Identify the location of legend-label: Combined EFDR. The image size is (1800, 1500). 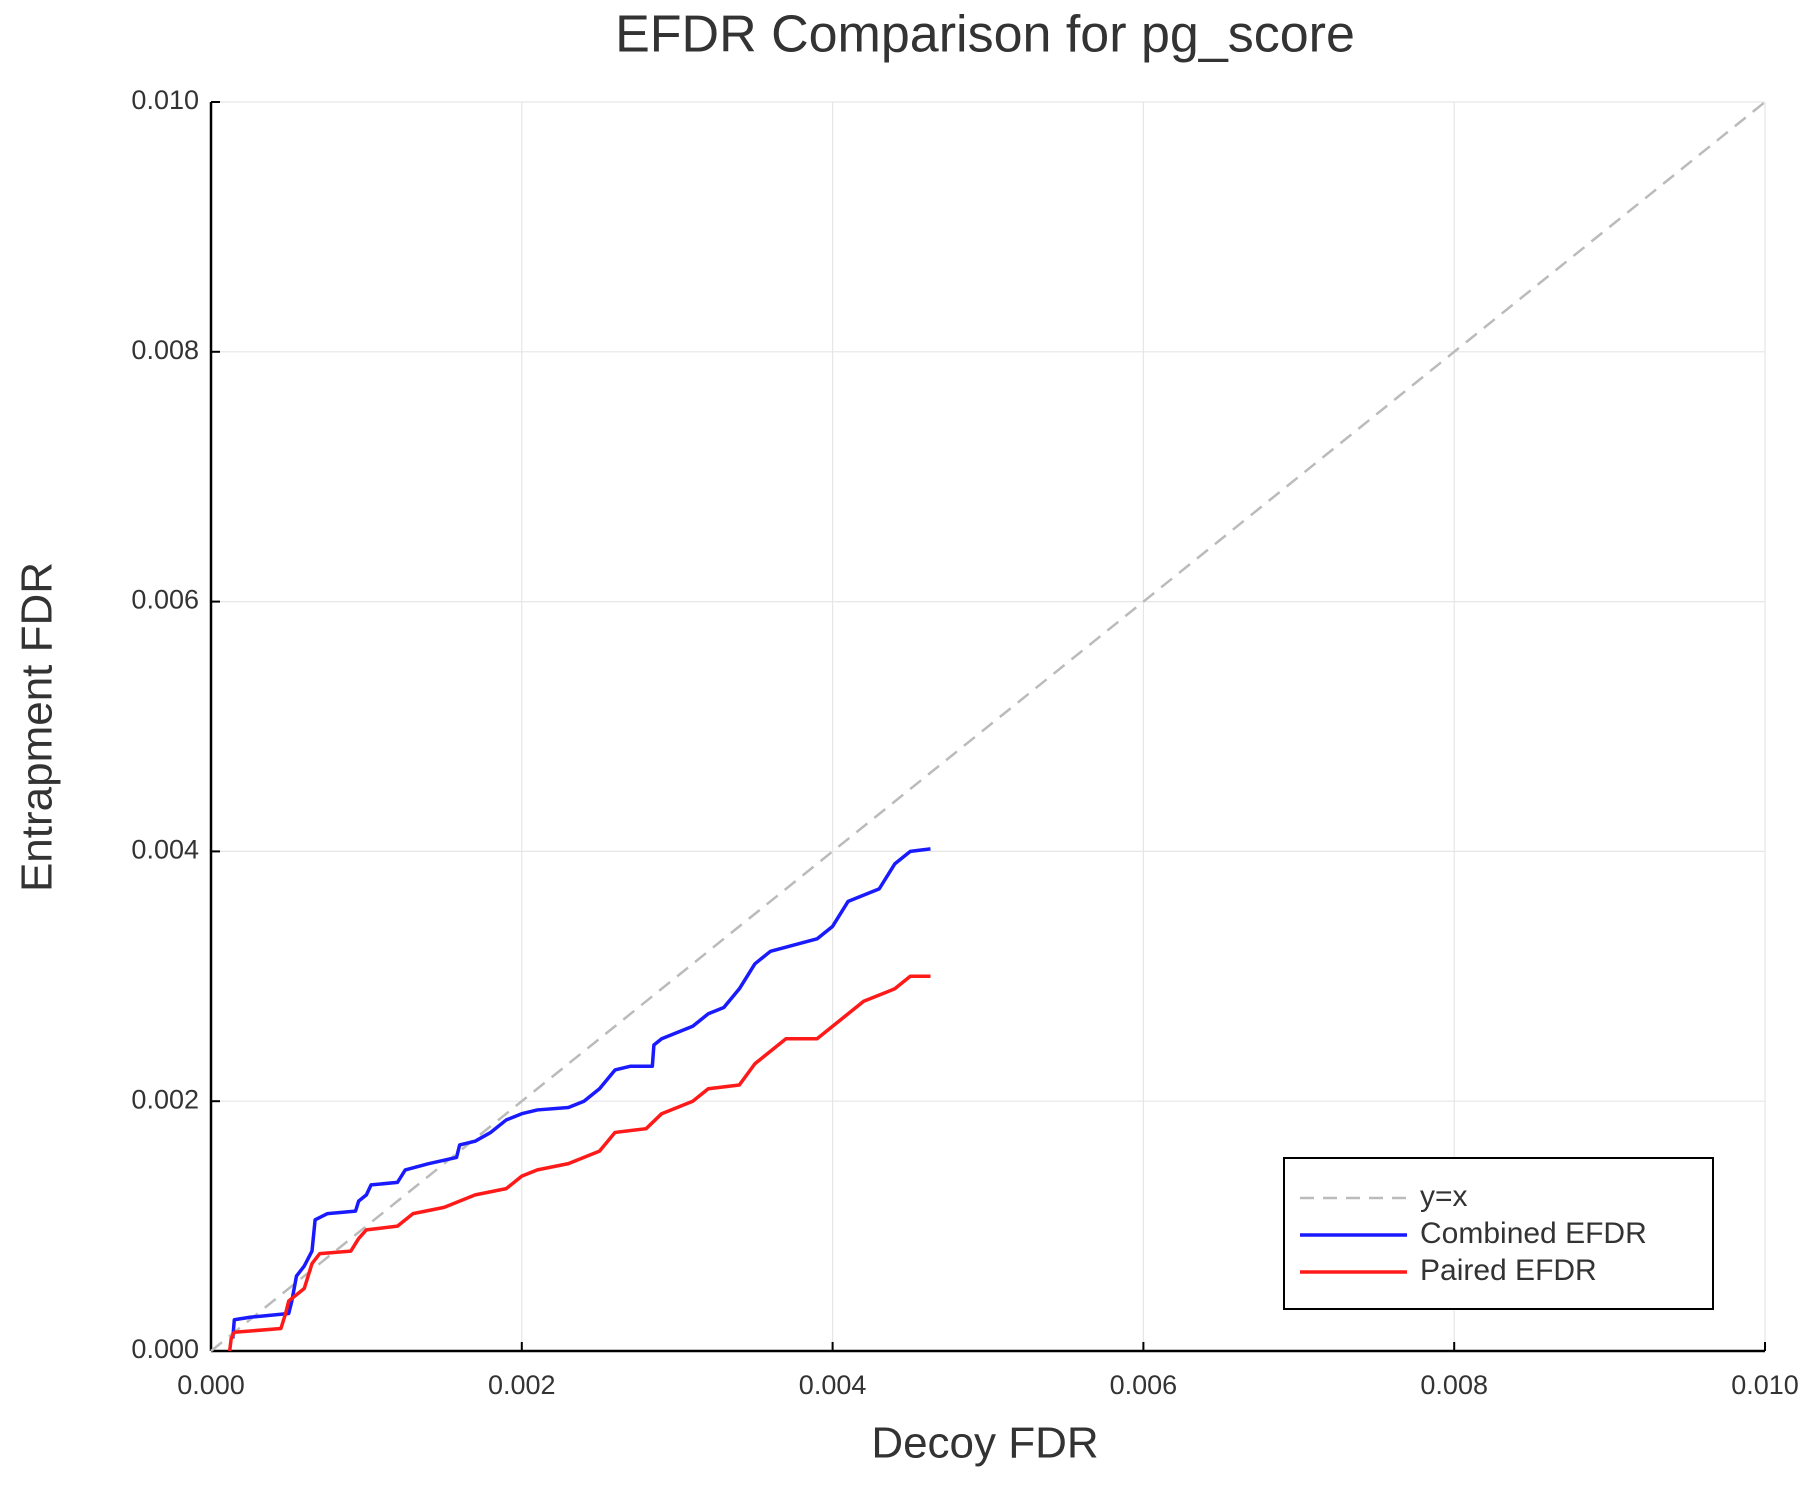
(1533, 1233).